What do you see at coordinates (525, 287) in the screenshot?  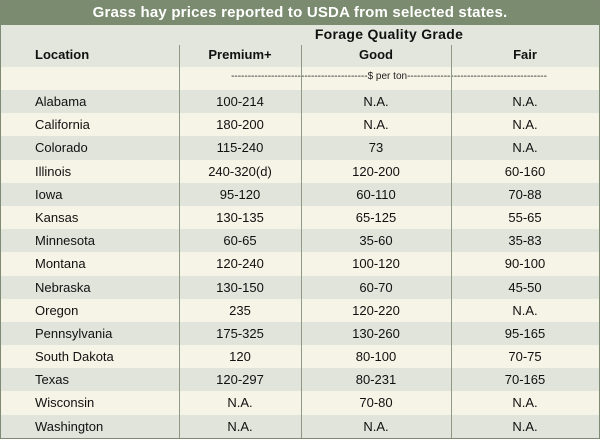 I see `fair-cell: 45-50` at bounding box center [525, 287].